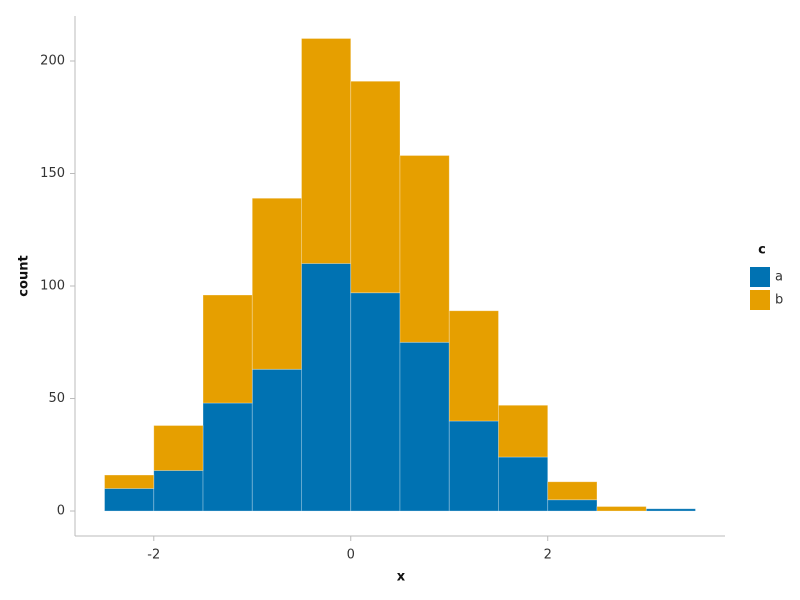 The height and width of the screenshot is (600, 800). Describe the element at coordinates (351, 555) in the screenshot. I see `x-tick-label: 0` at that location.